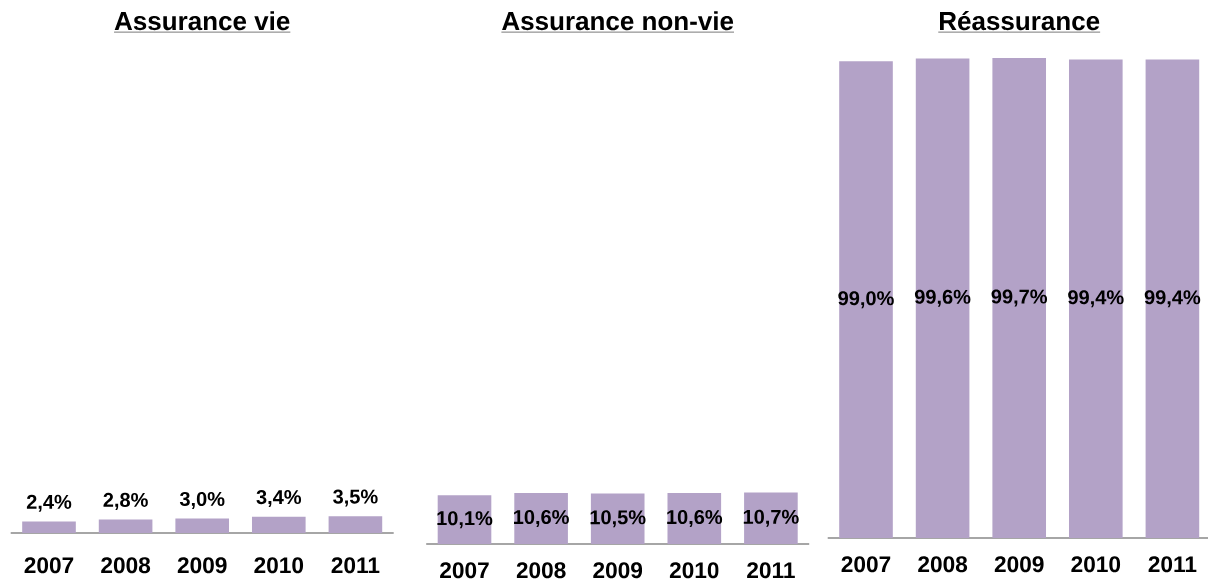  Describe the element at coordinates (1019, 298) in the screenshot. I see `data-label: 99,7%` at that location.